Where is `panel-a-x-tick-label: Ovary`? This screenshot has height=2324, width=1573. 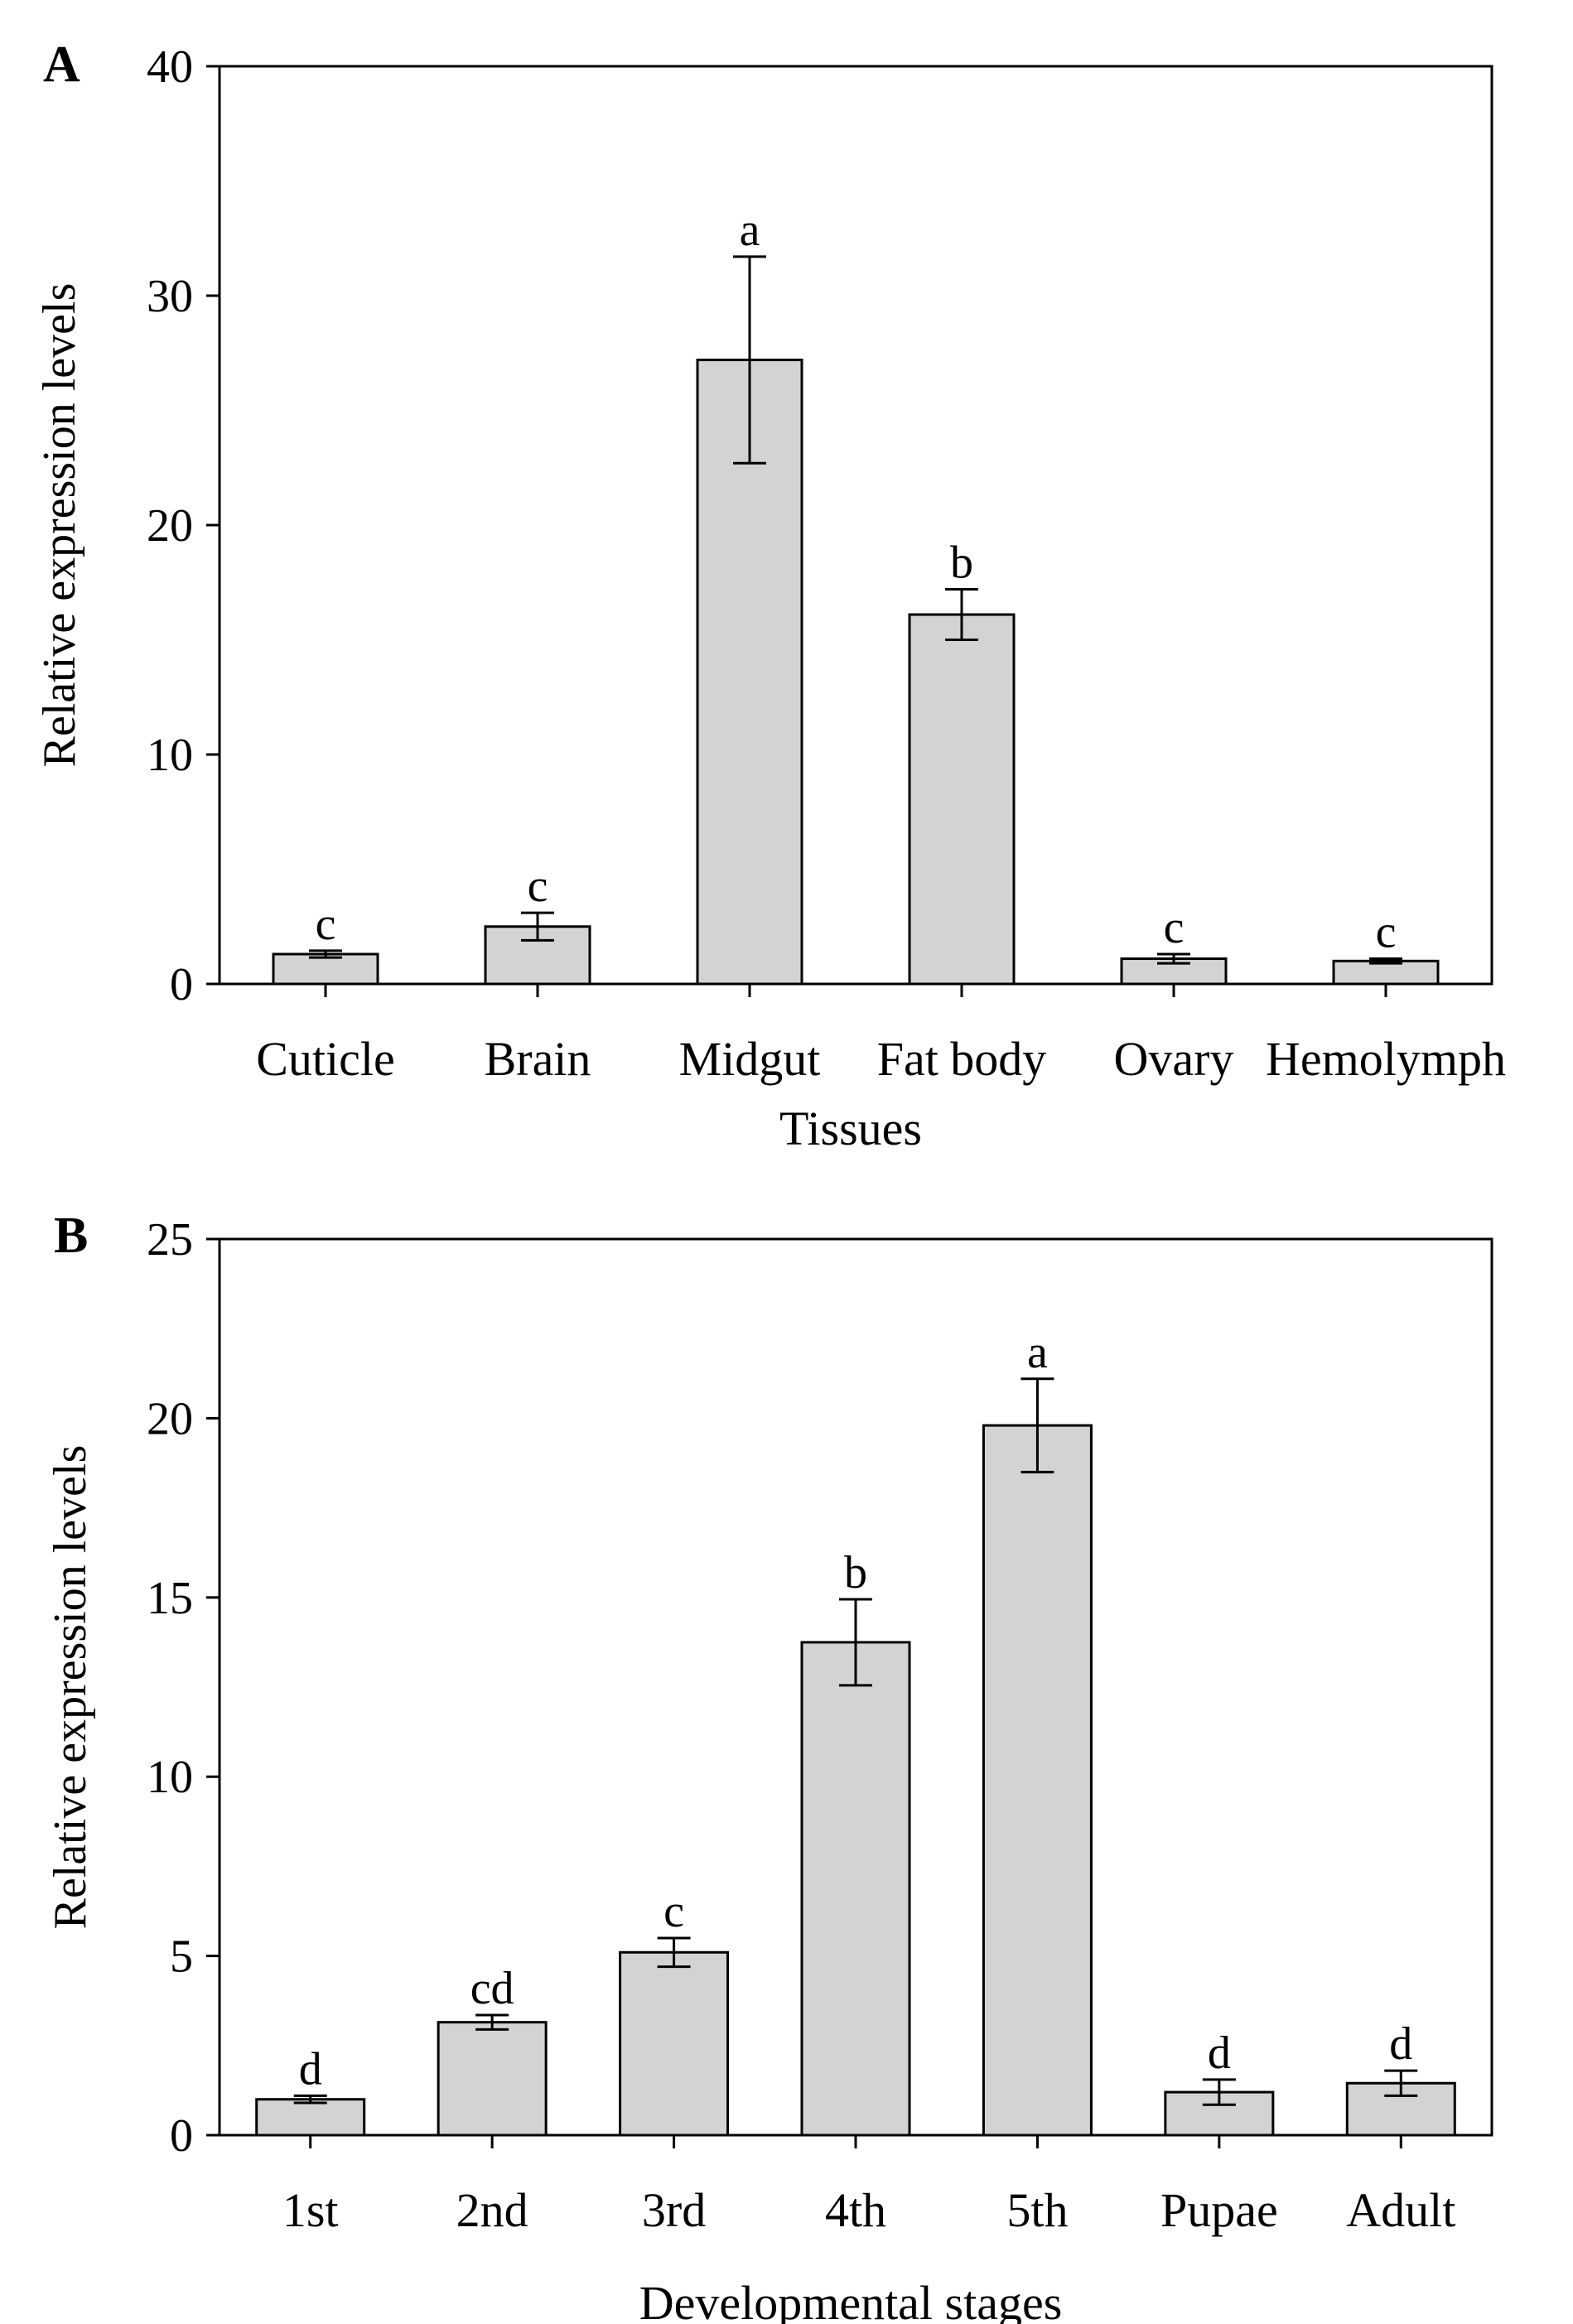
panel-a-x-tick-label: Ovary is located at coordinates (1174, 1059).